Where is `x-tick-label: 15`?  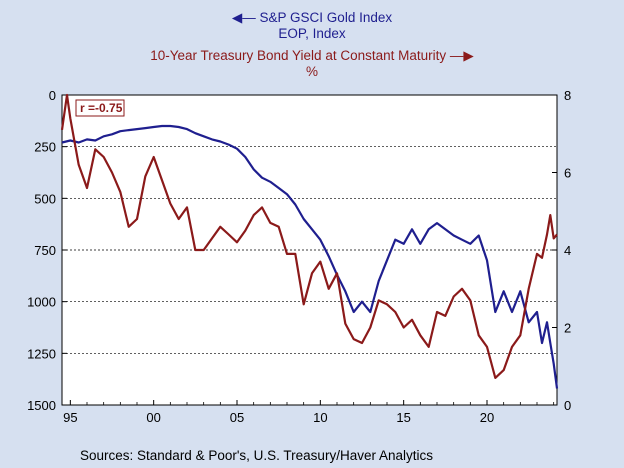 x-tick-label: 15 is located at coordinates (403, 417).